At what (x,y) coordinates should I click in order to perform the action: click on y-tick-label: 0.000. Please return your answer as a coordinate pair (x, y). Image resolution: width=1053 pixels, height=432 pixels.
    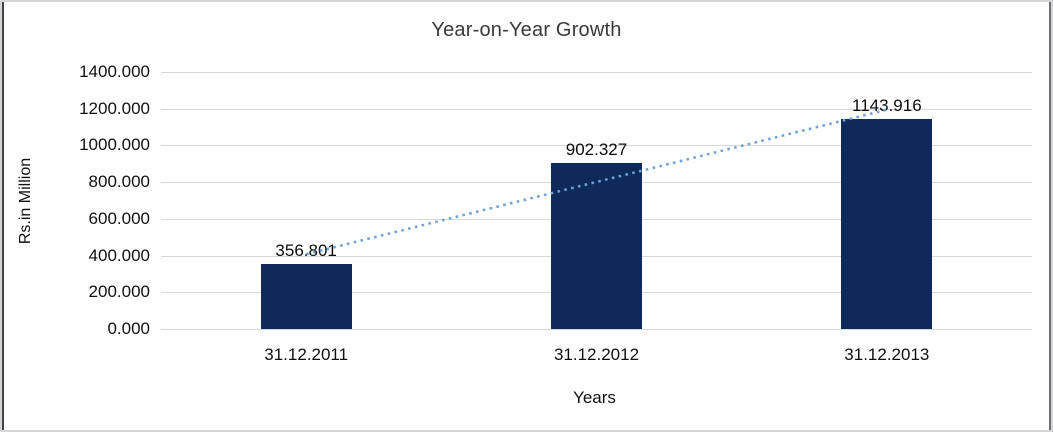
    Looking at the image, I should click on (128, 328).